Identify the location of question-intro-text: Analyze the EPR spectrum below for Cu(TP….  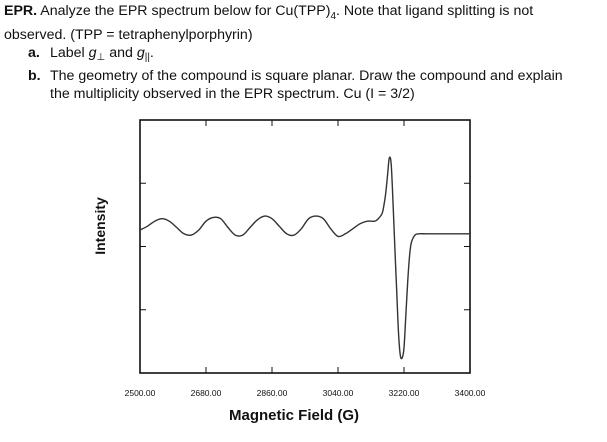
(184, 11).